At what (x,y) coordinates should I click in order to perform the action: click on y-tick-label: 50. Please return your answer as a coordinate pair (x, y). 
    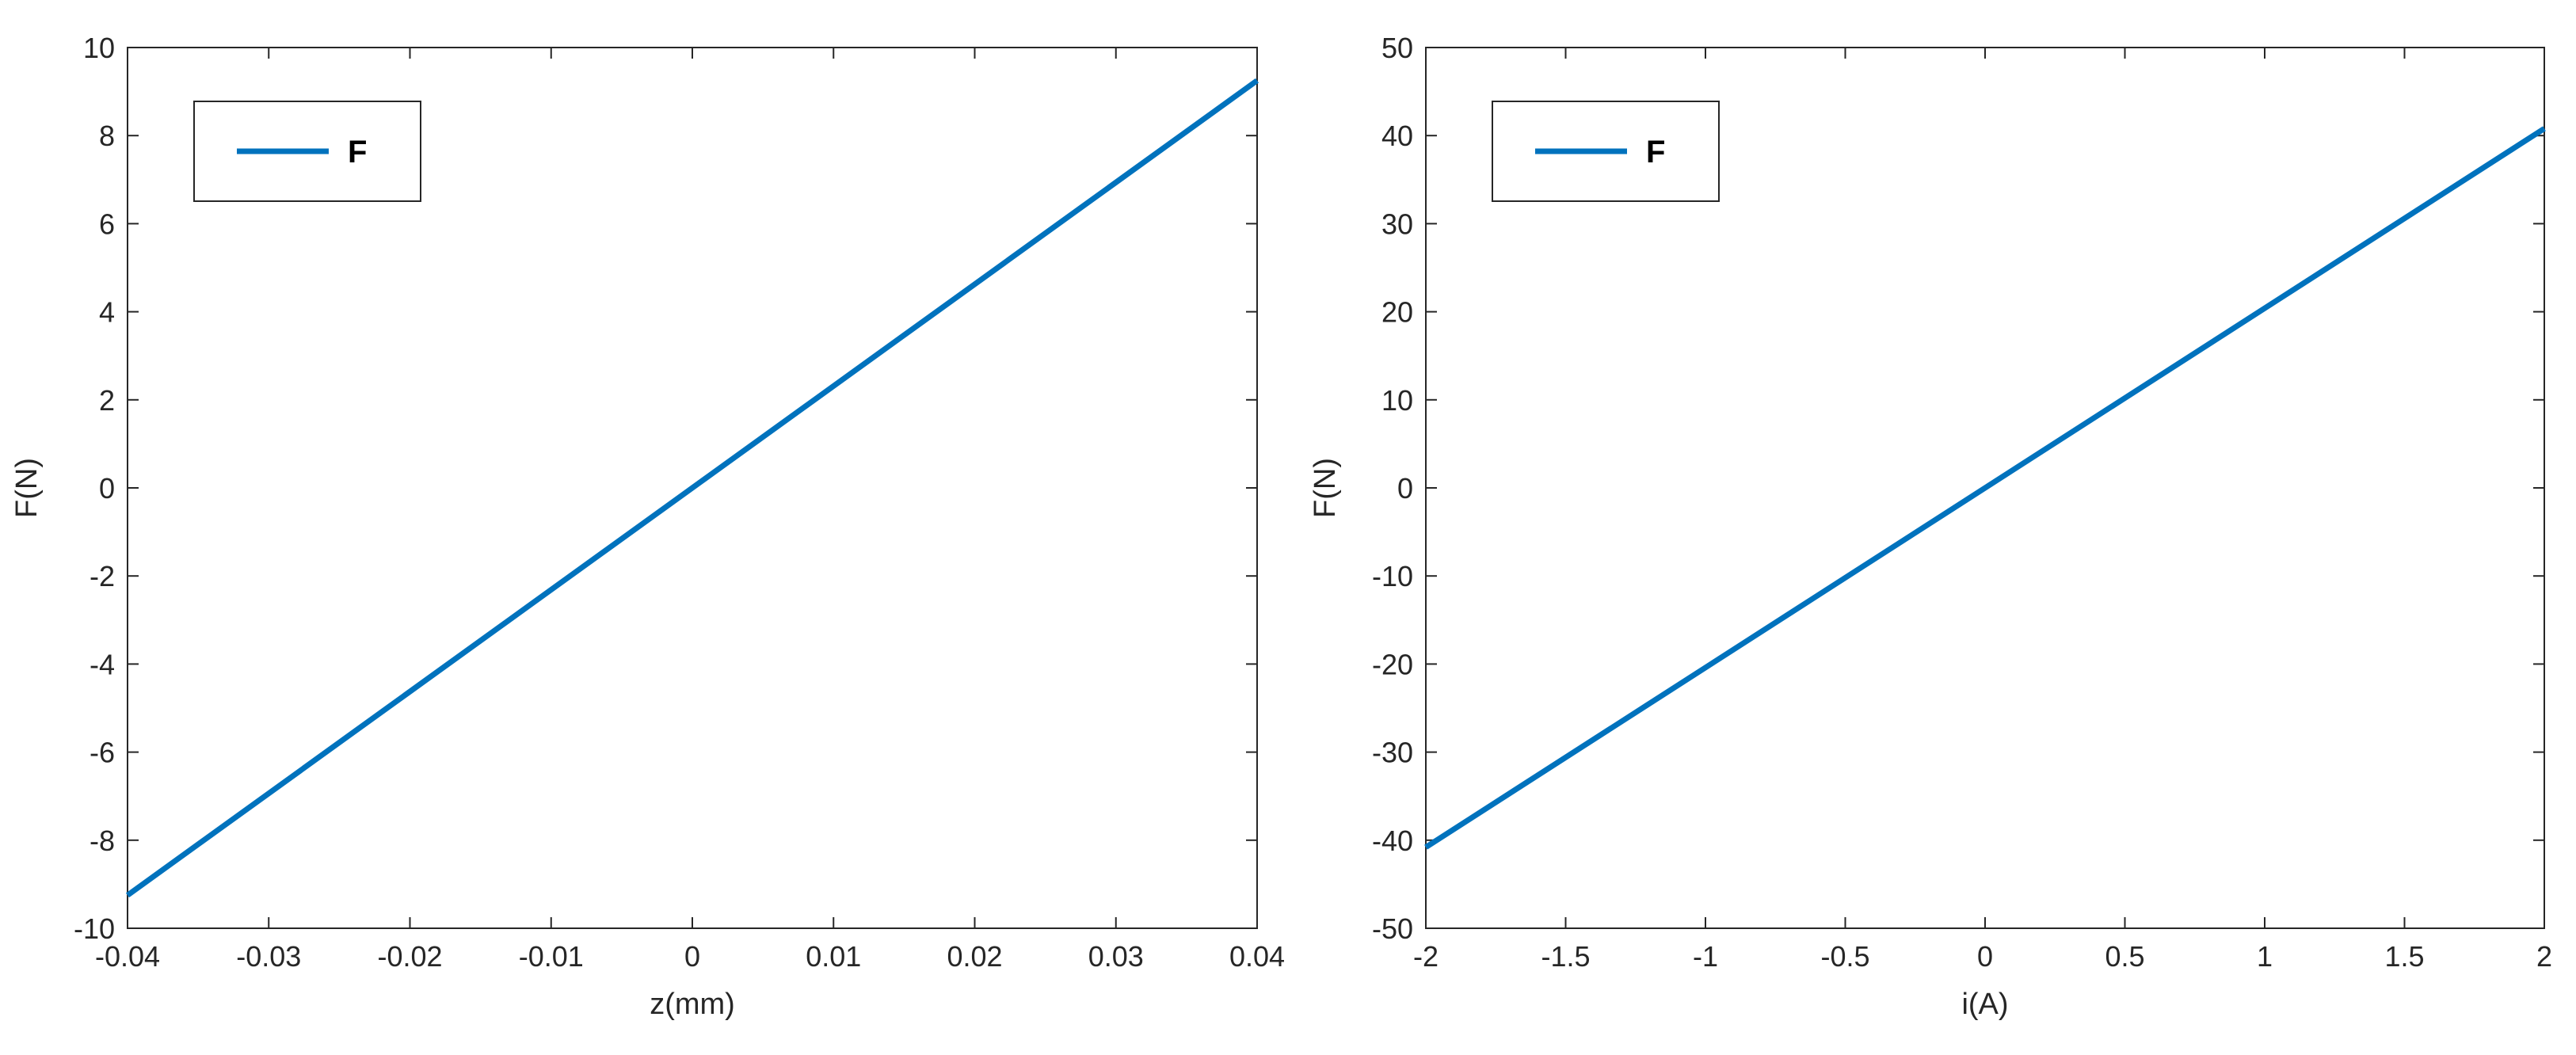
    Looking at the image, I should click on (1397, 48).